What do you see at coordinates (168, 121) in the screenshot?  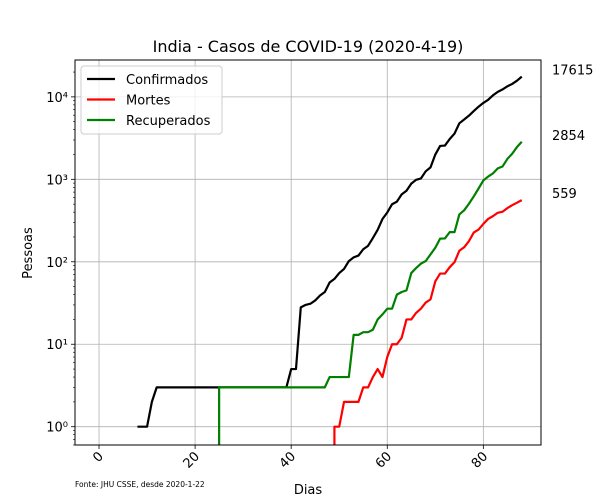 I see `legend-label-recuperados: Recuperados` at bounding box center [168, 121].